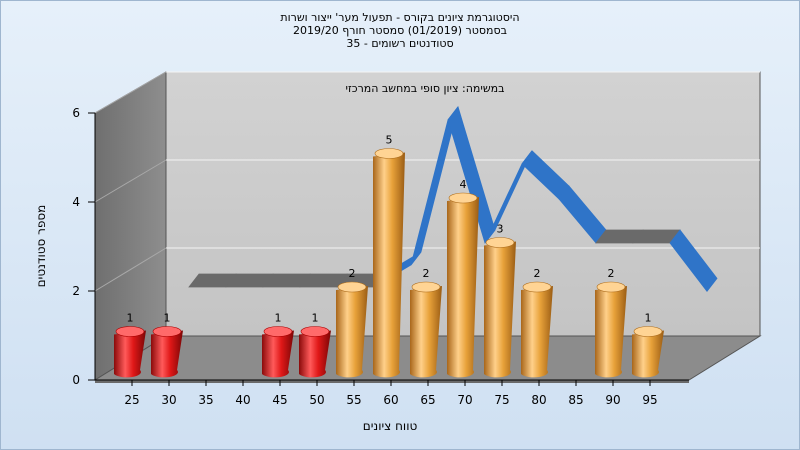 The width and height of the screenshot is (800, 450). Describe the element at coordinates (131, 400) in the screenshot. I see `x-tick-label-25: 25` at that location.